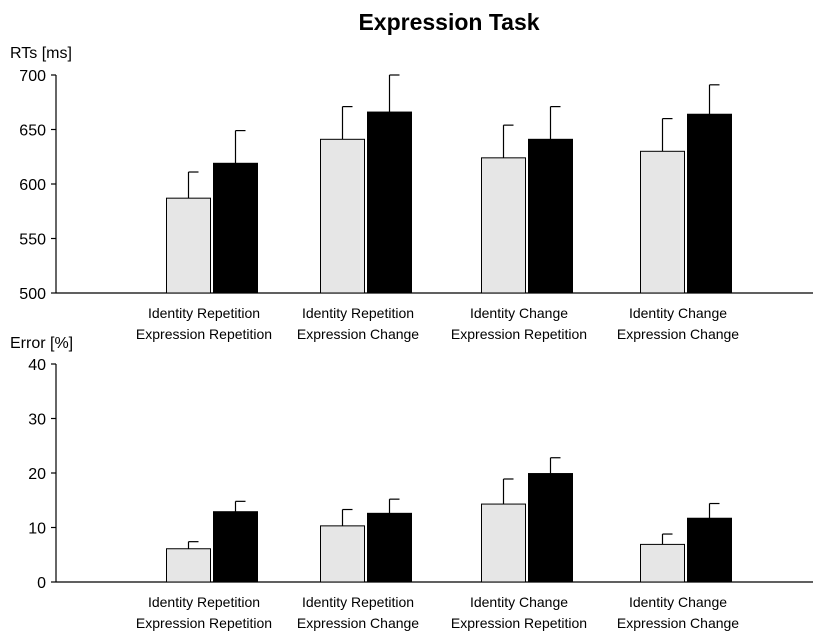 This screenshot has width=829, height=635. I want to click on y-tick-label: 650, so click(32, 131).